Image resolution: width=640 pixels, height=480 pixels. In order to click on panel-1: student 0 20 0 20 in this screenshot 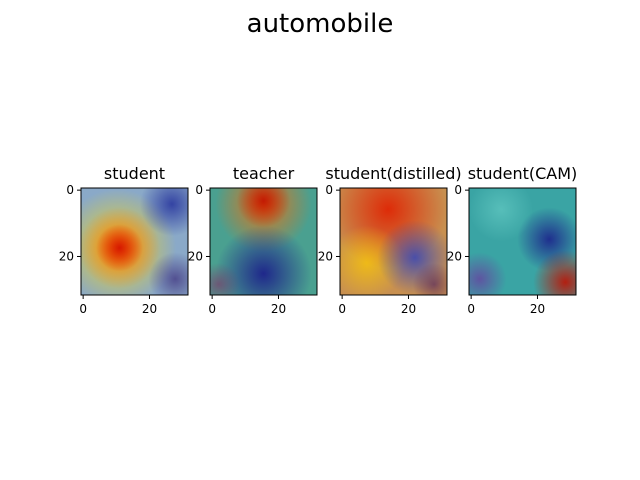, I will do `click(124, 240)`.